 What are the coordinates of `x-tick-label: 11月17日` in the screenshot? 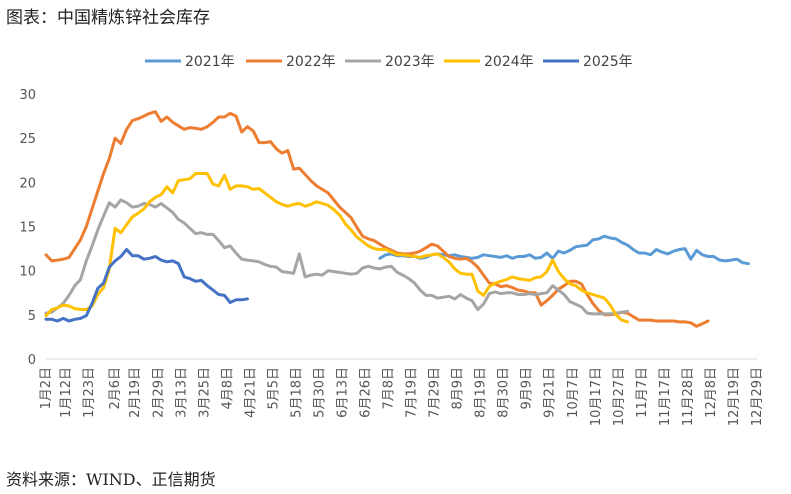 It's located at (665, 396).